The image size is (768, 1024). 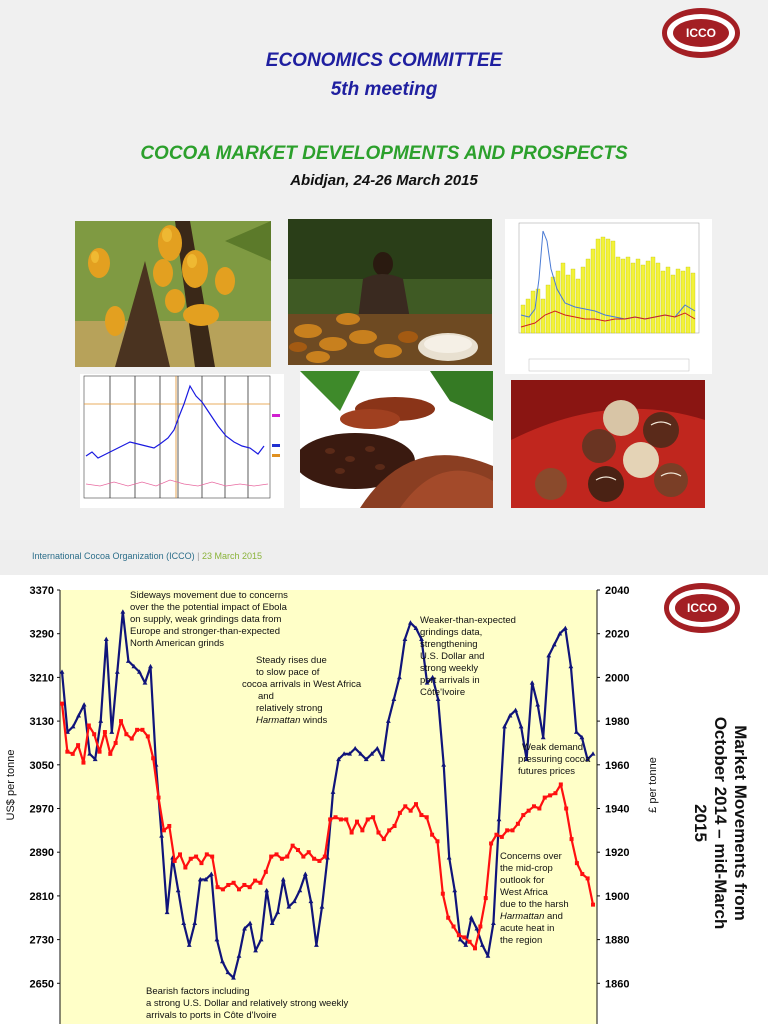 What do you see at coordinates (182, 441) in the screenshot?
I see `price-chart-image` at bounding box center [182, 441].